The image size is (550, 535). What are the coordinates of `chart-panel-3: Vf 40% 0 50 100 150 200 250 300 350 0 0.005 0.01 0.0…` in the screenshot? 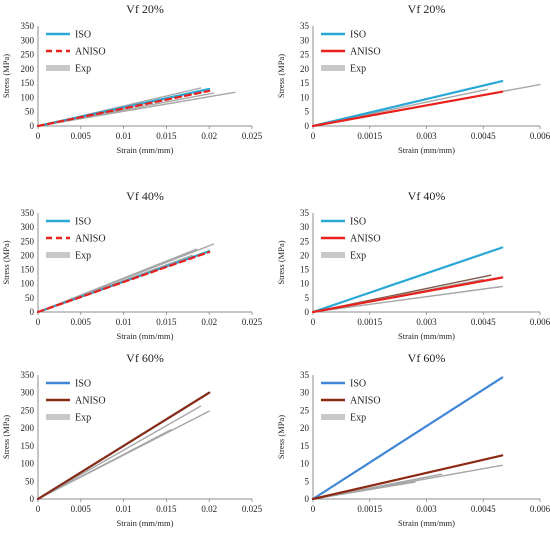 It's located at (132, 265).